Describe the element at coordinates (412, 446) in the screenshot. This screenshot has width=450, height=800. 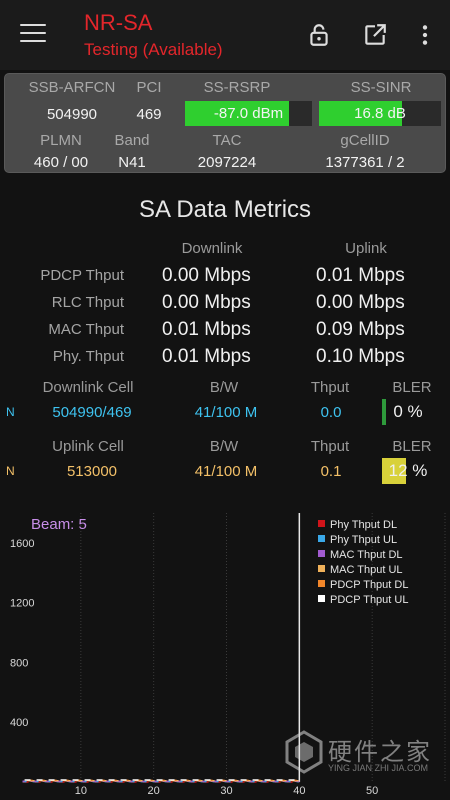
I see `uplink-bler-header: BLER` at that location.